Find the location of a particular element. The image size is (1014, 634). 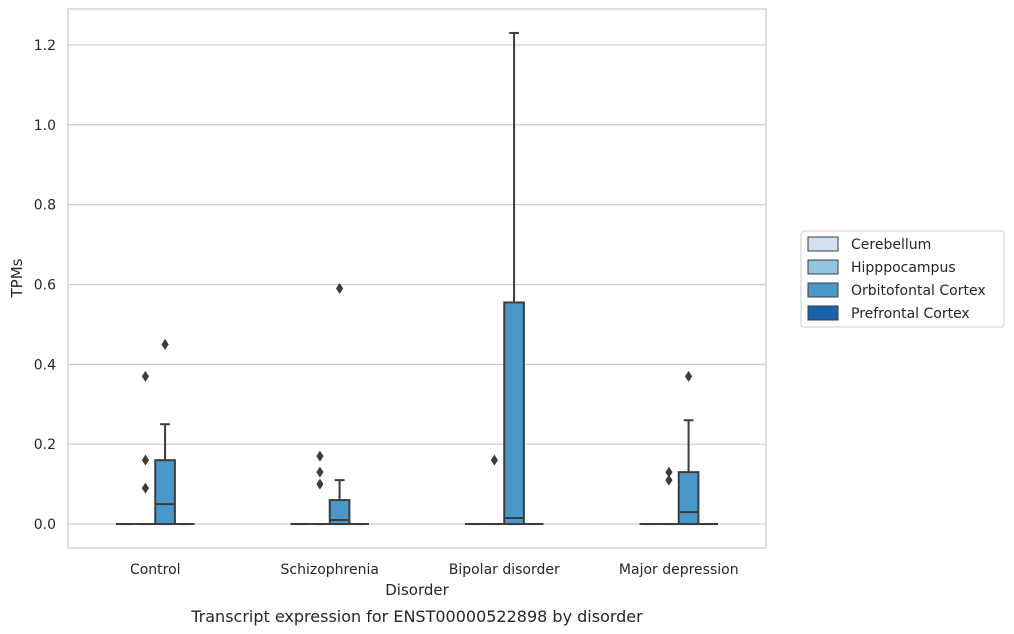

y-tick-label: 1.2 is located at coordinates (45, 46).